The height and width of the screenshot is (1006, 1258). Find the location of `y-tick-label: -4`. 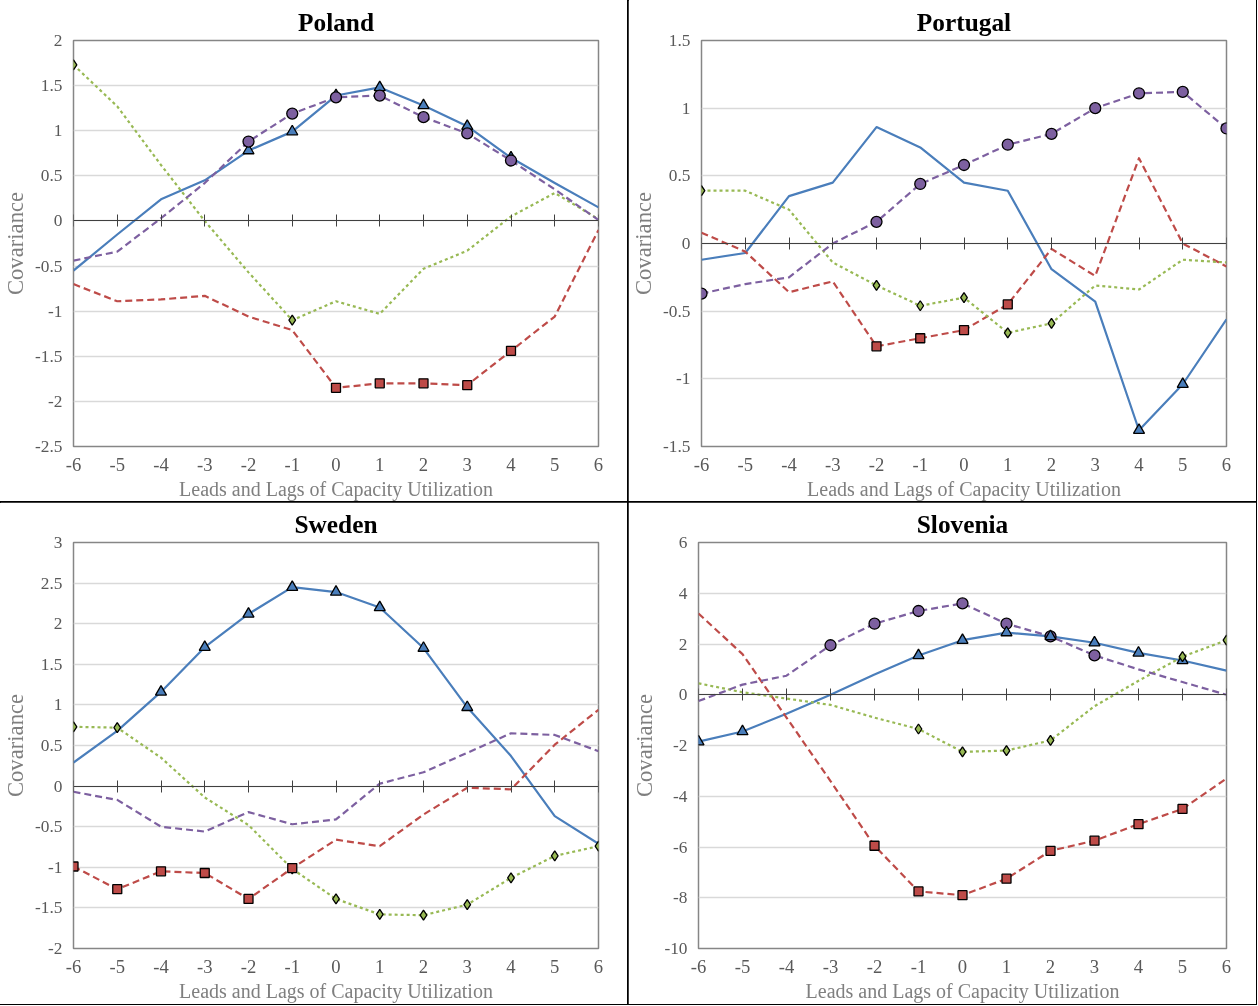

y-tick-label: -4 is located at coordinates (680, 796).